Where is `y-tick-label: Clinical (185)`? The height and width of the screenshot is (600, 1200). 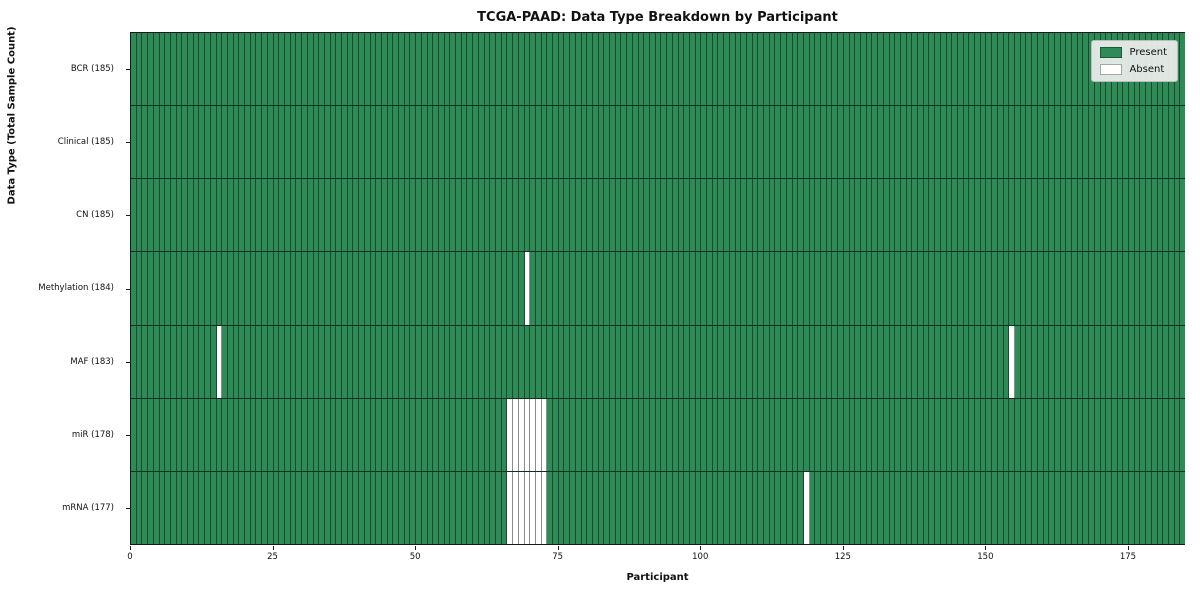 y-tick-label: Clinical (185) is located at coordinates (85, 141).